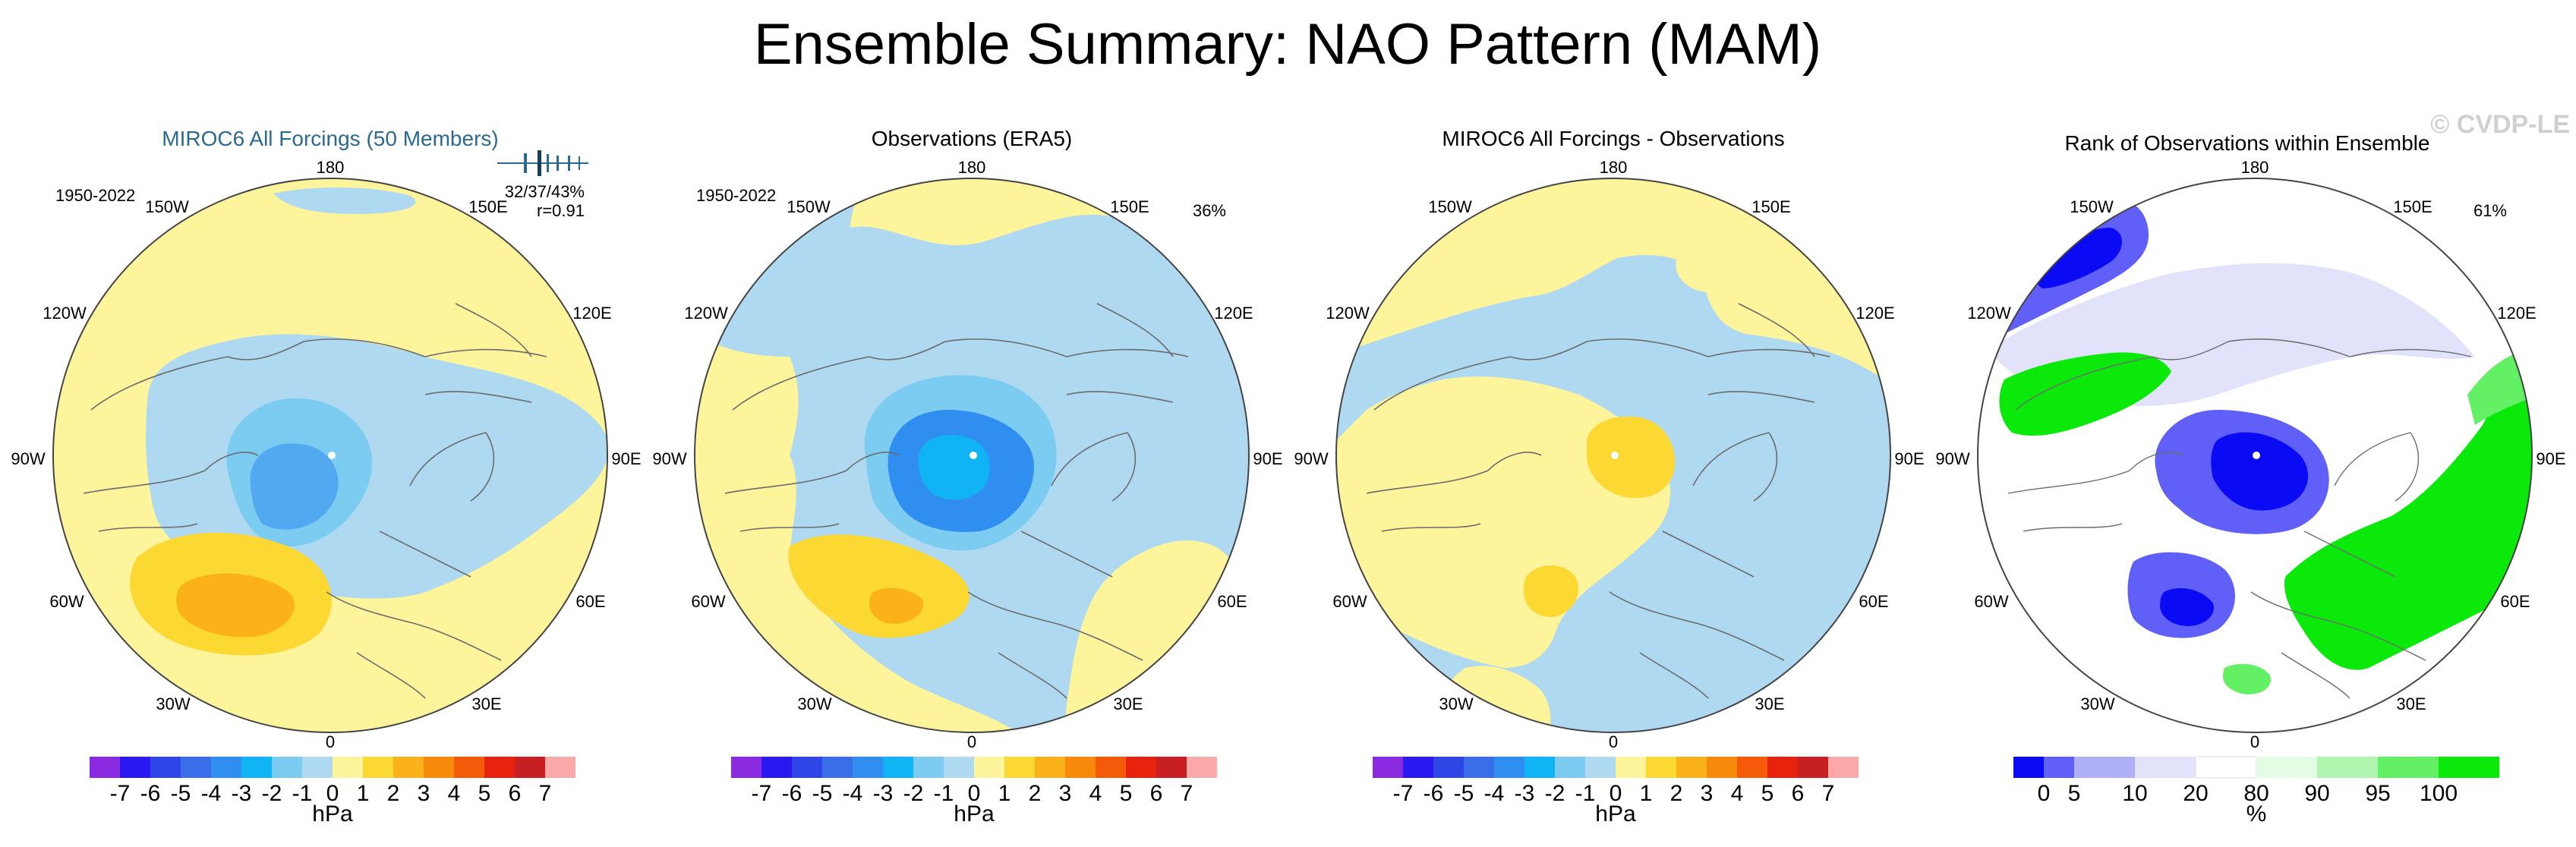  Describe the element at coordinates (1287, 44) in the screenshot. I see `figure-title: Ensemble Summary: NAO Pattern (MAM)` at that location.